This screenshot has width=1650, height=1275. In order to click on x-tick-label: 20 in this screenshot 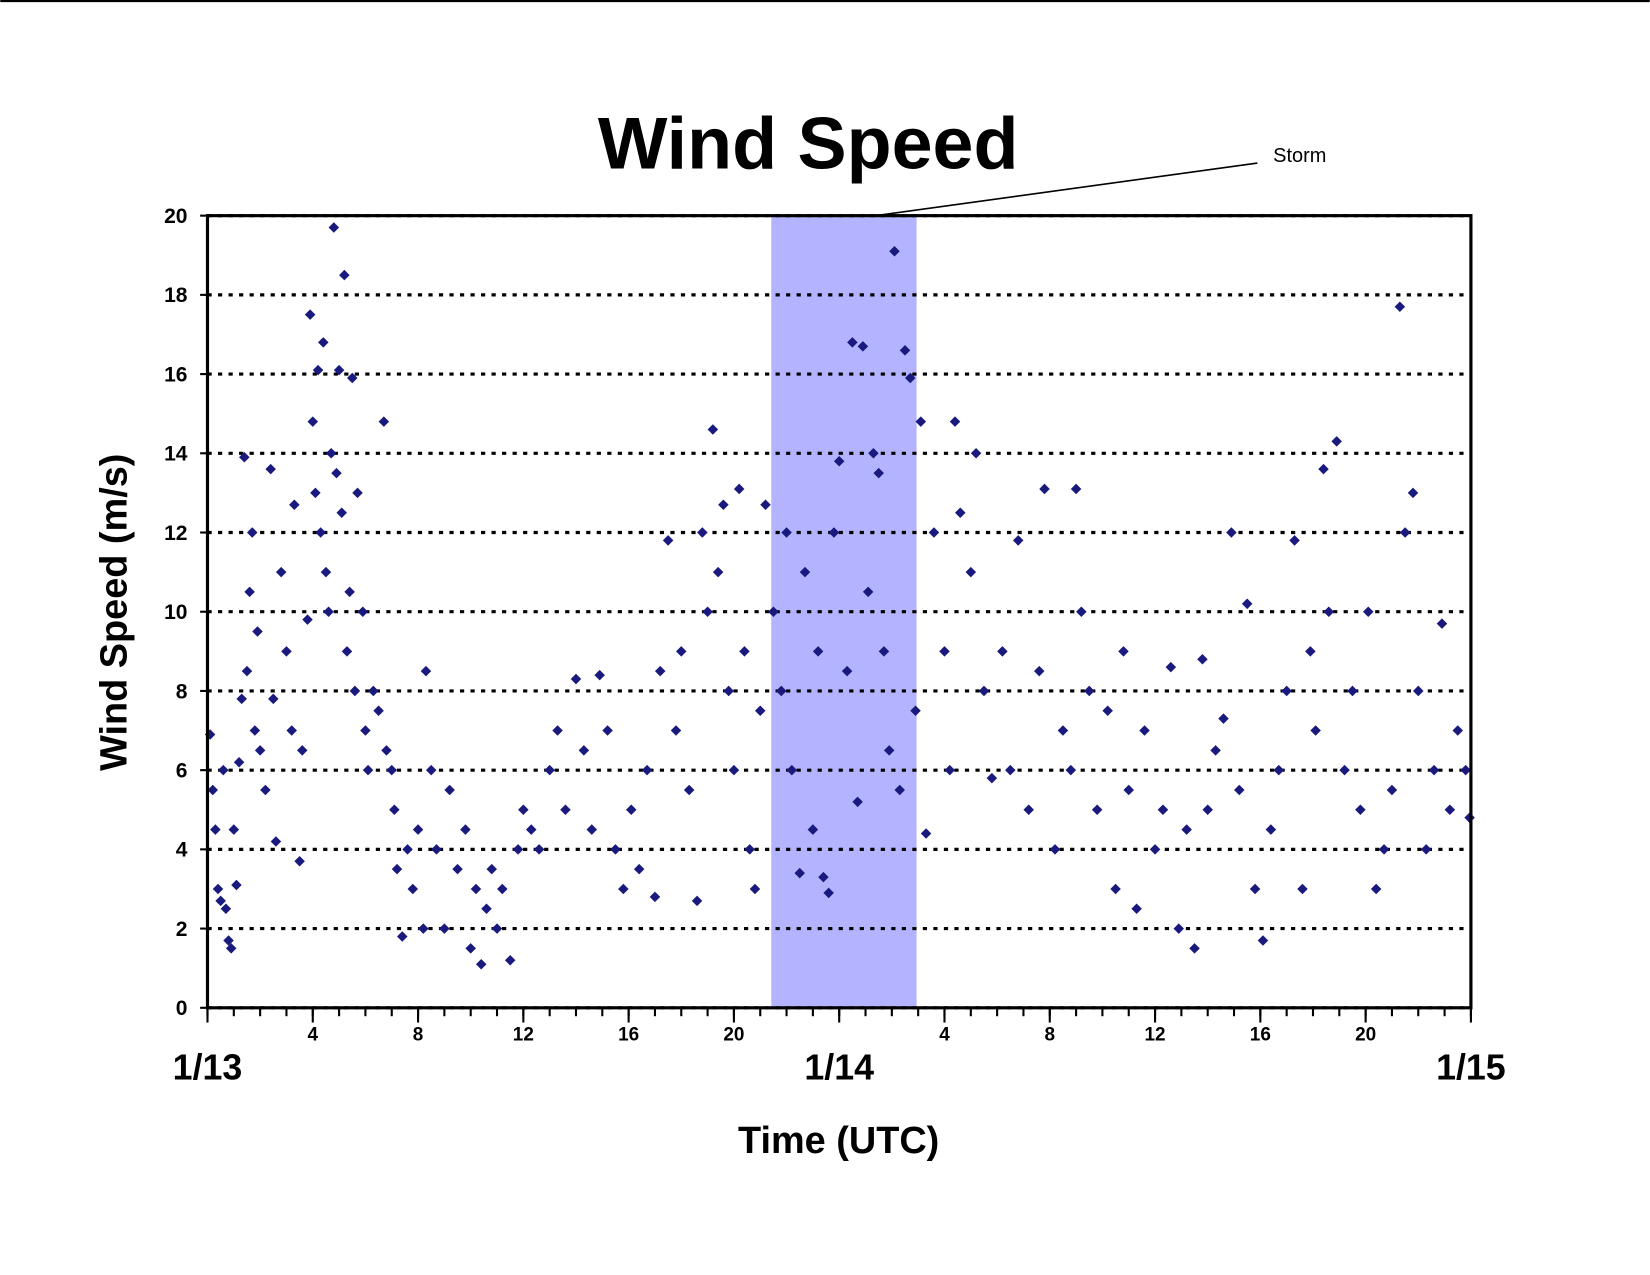, I will do `click(733, 1034)`.